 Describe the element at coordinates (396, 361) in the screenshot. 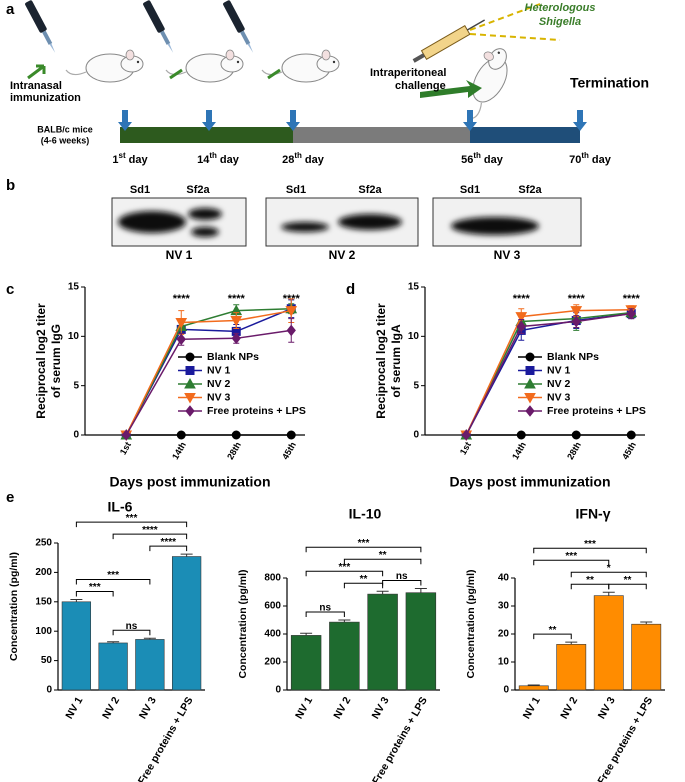

I see `y-axis-label: of serum IgA` at that location.